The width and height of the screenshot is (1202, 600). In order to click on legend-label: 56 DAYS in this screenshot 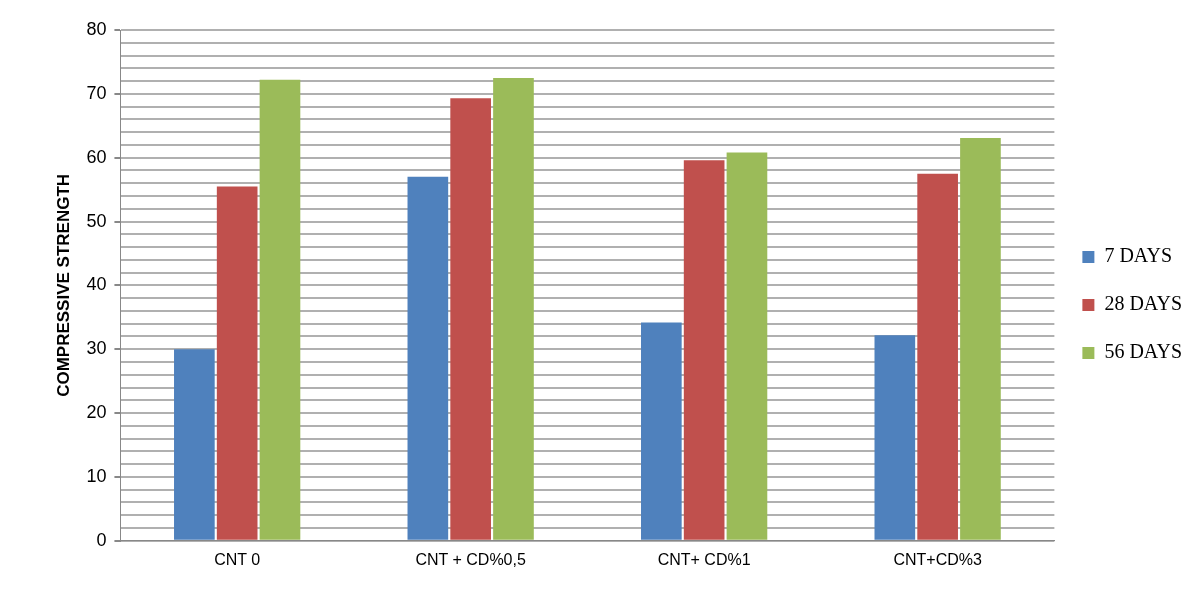, I will do `click(1143, 351)`.